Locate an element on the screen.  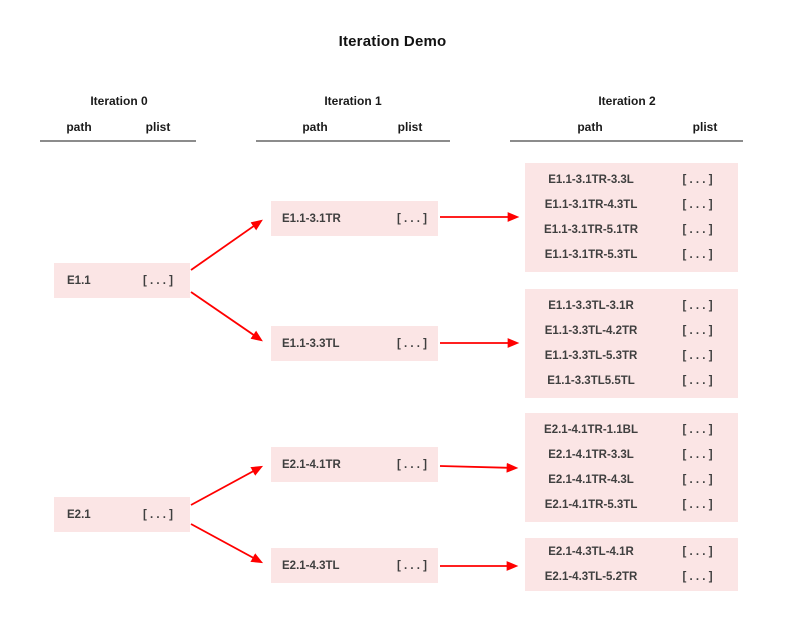
node-e21-41tr: E2.1-4.1TR [ . . . ] is located at coordinates (354, 464).